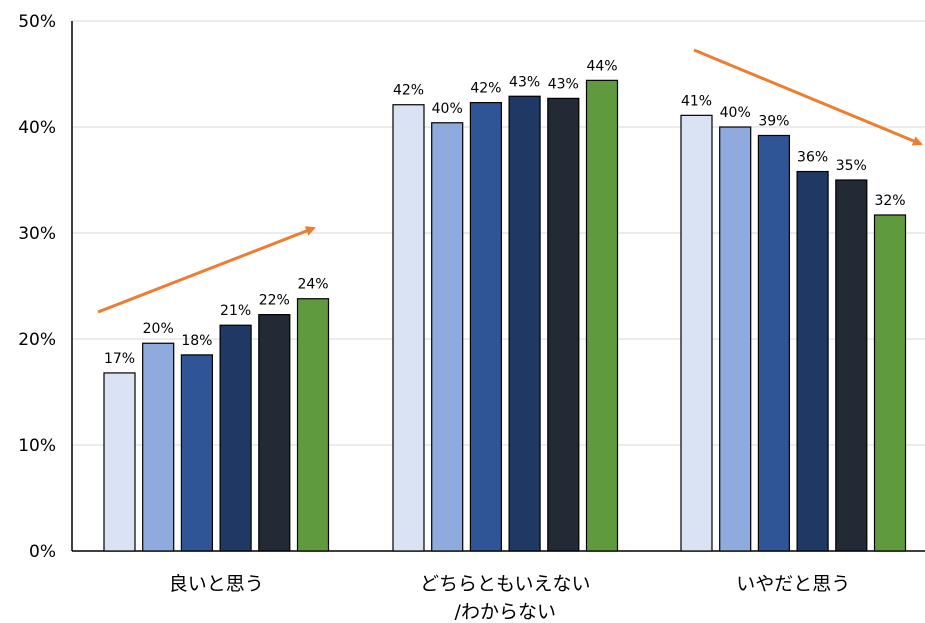 The height and width of the screenshot is (623, 925). What do you see at coordinates (696, 101) in the screenshot?
I see `data-label: 41%` at bounding box center [696, 101].